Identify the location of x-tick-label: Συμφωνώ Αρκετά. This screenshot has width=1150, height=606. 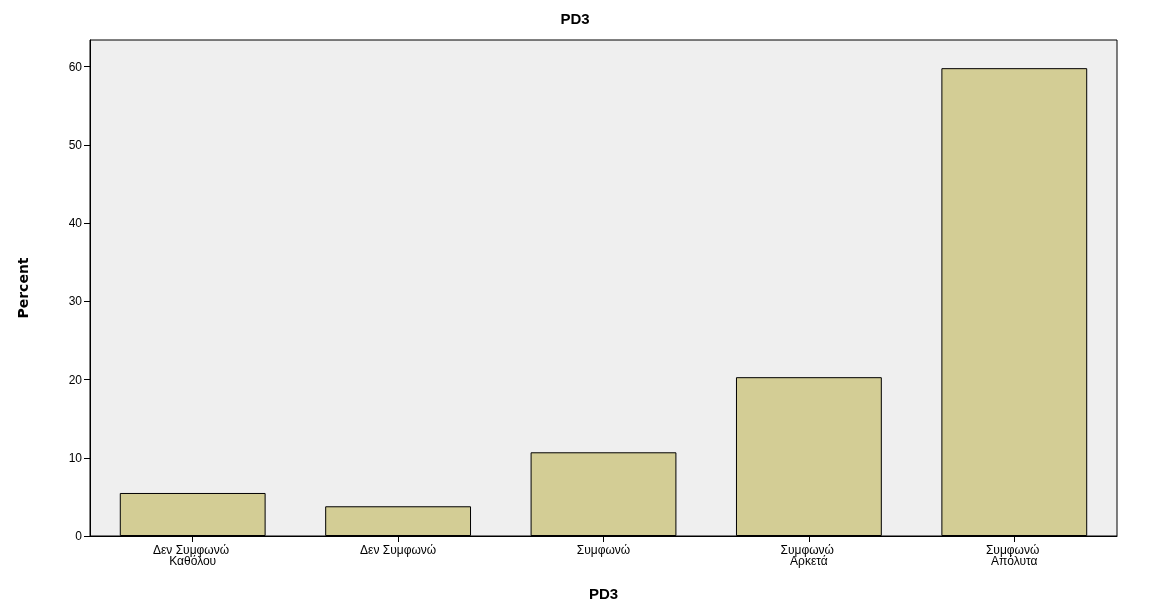
(809, 555).